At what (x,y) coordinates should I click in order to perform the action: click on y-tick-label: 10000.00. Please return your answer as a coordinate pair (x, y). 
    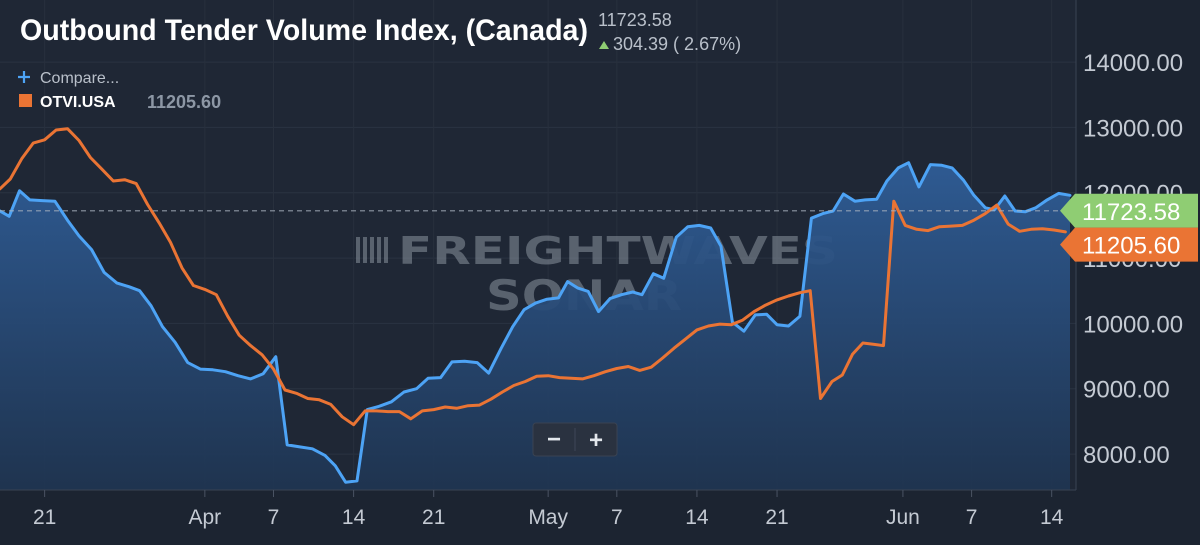
    Looking at the image, I should click on (1133, 324).